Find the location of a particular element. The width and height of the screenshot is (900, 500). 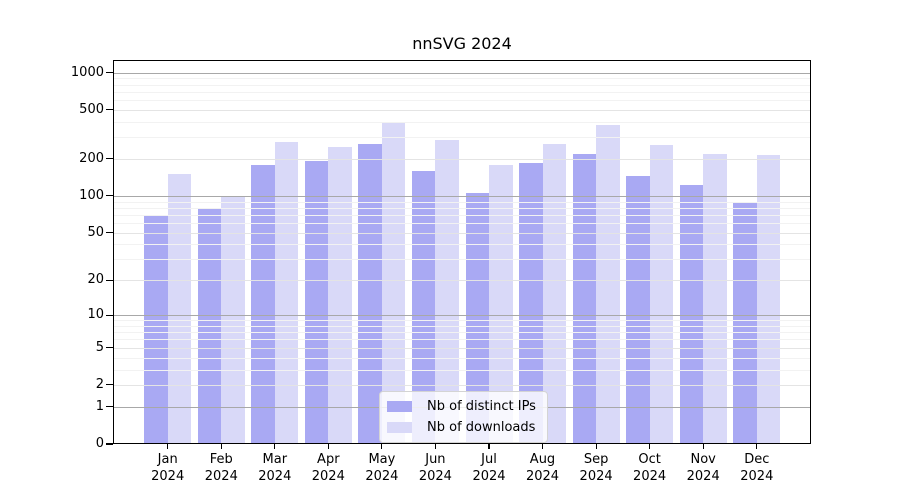

y-tick-label: 2 is located at coordinates (99, 384).